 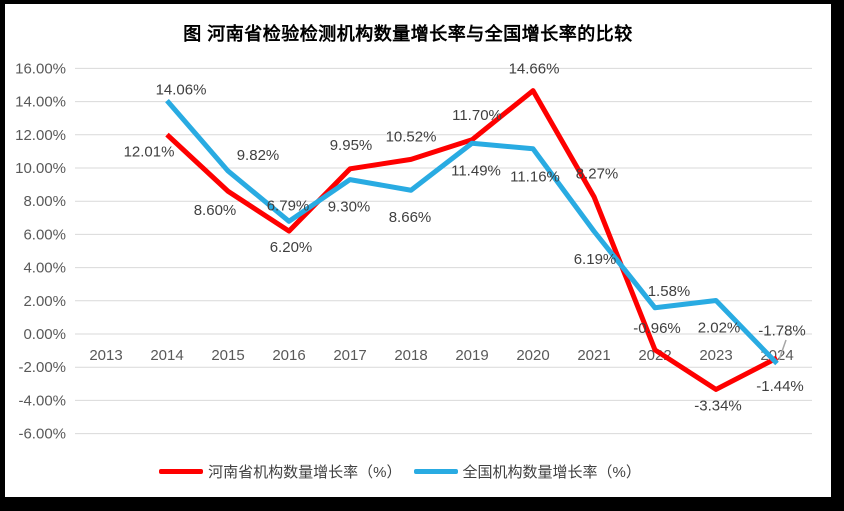 I want to click on x-axis-tick-label: 2016, so click(x=288, y=355).